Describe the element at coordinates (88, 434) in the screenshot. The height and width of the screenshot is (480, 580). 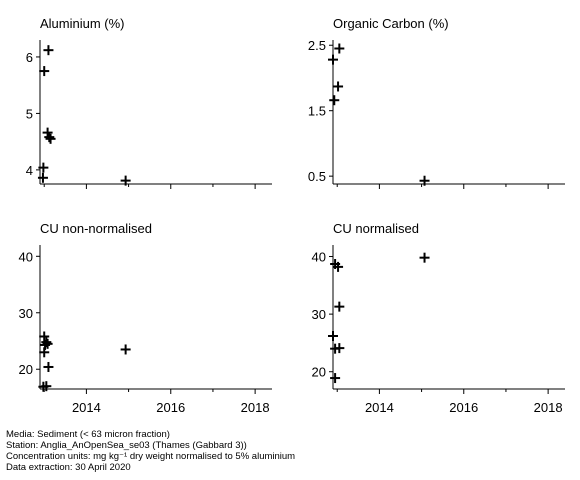
I see `footer-media: Media: Sediment (< 63 micron fraction)` at that location.